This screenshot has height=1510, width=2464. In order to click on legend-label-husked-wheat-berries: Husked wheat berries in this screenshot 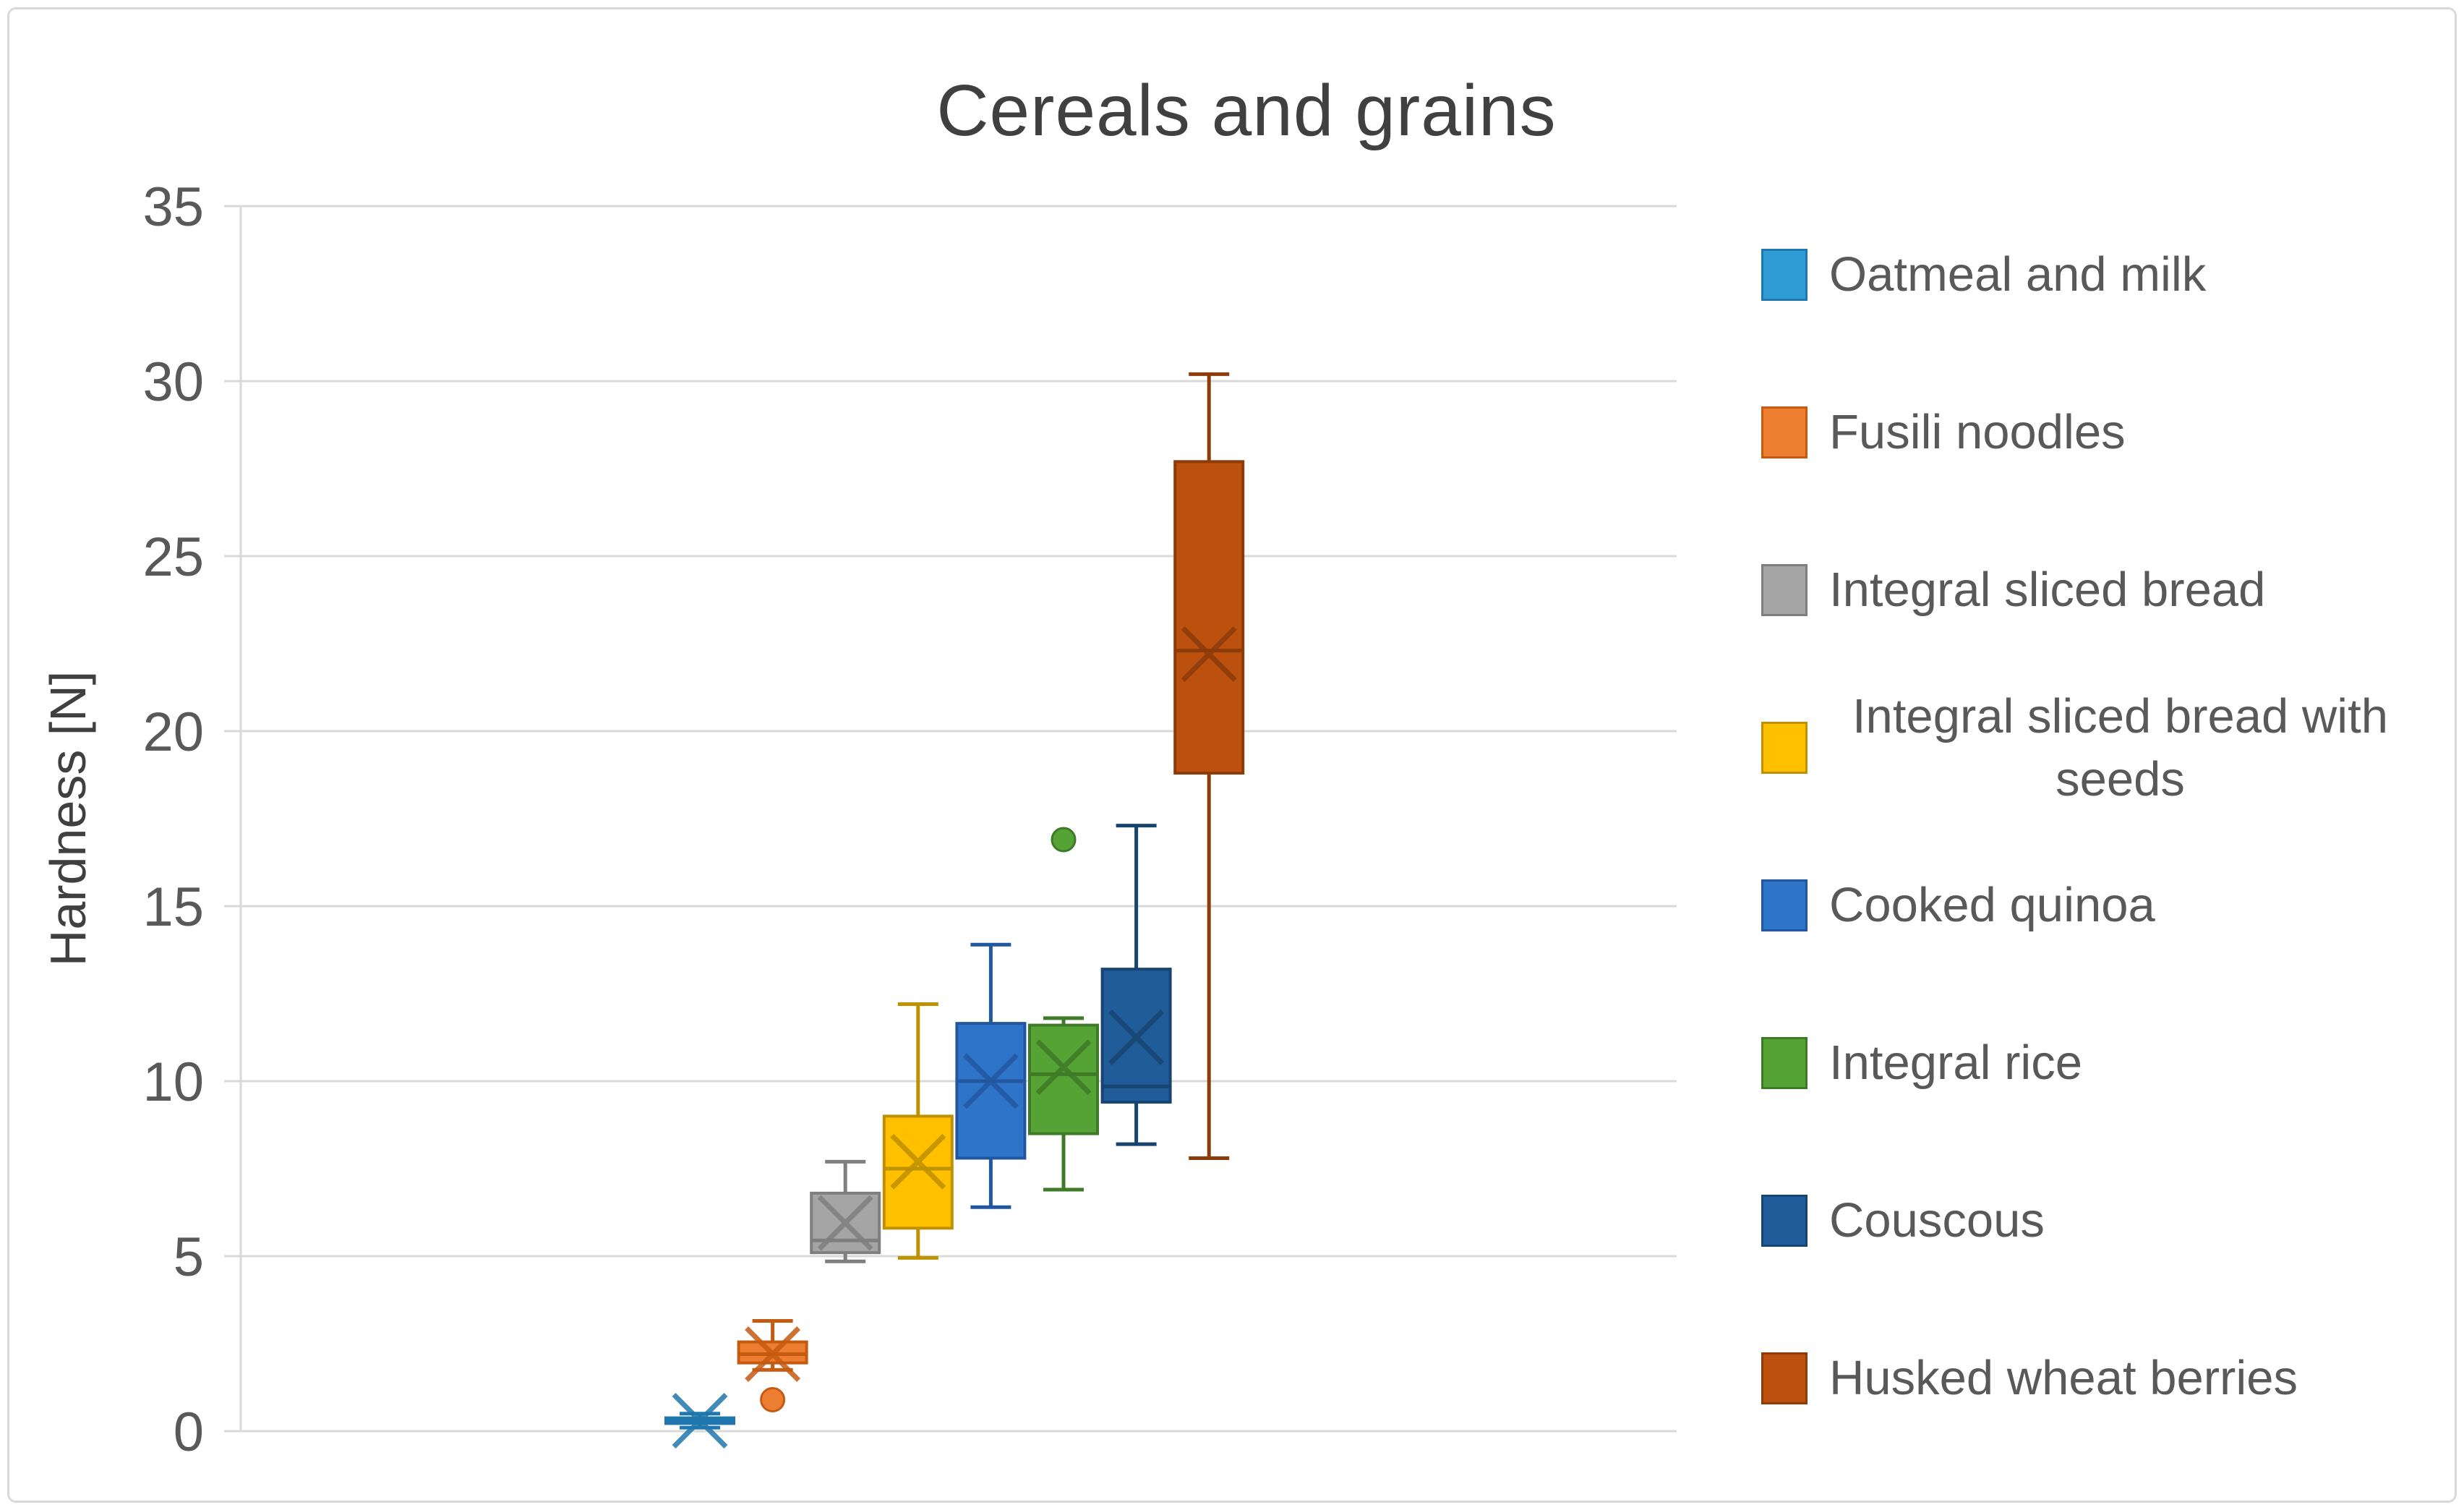, I will do `click(2063, 1378)`.